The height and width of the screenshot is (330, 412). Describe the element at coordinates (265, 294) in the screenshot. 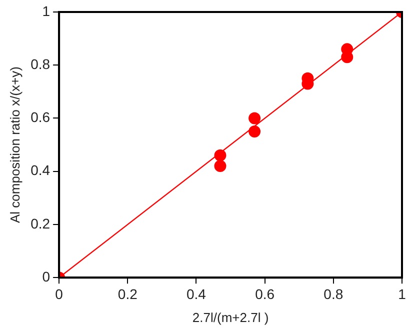

I see `x-tick-label: 0.6` at that location.